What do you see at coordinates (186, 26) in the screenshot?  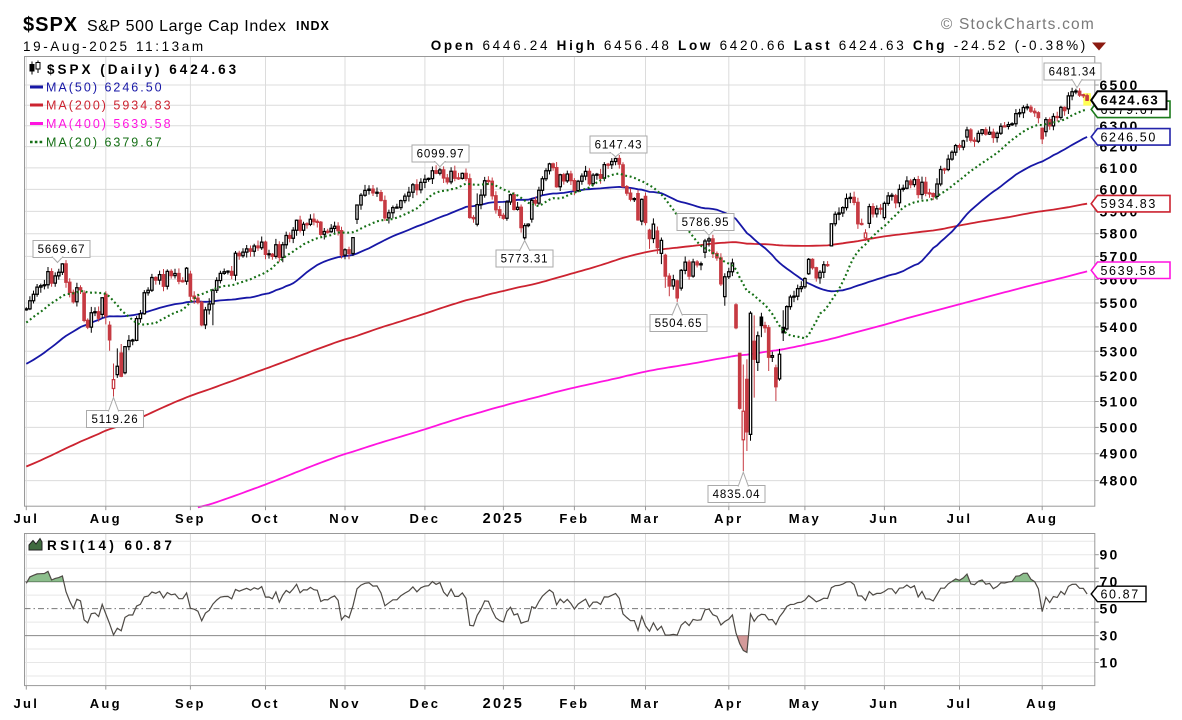 I see `svg-text: S&P 500 Large Cap Index` at bounding box center [186, 26].